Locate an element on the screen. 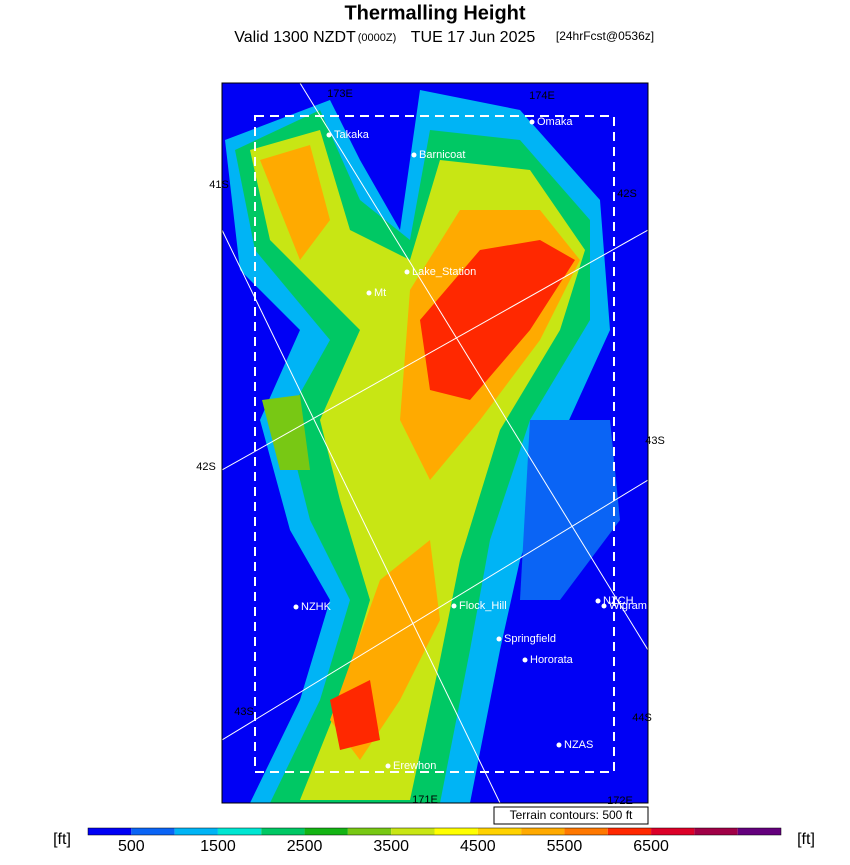 The width and height of the screenshot is (850, 865). grid-label: 171E is located at coordinates (425, 800).